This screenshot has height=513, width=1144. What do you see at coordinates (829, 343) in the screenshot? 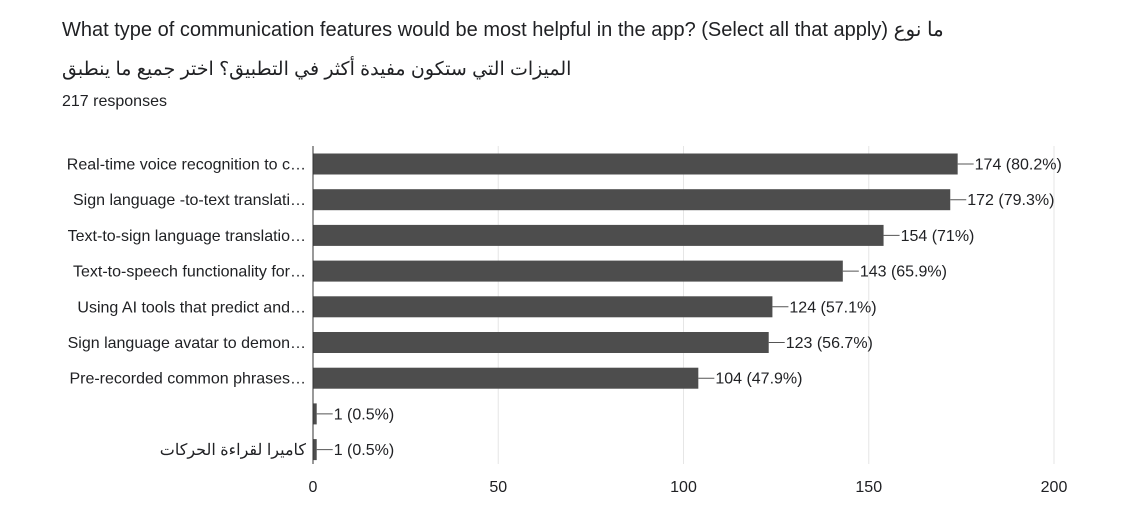
I see `value-label: 123 (56.7%)` at bounding box center [829, 343].